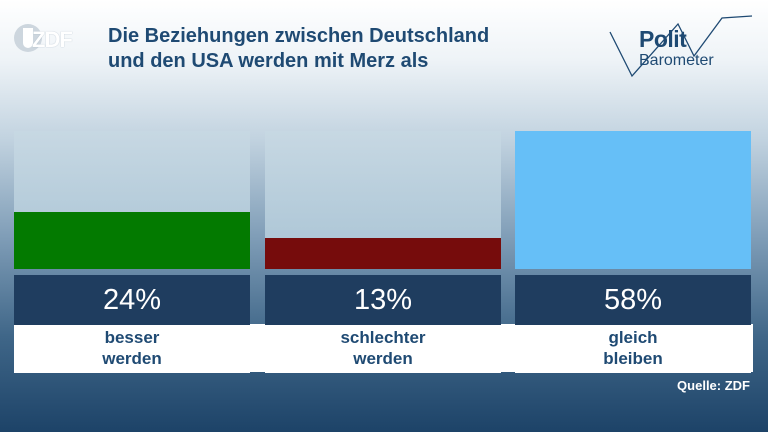 The width and height of the screenshot is (768, 432). I want to click on category-label-1-line-2: werden, so click(132, 358).